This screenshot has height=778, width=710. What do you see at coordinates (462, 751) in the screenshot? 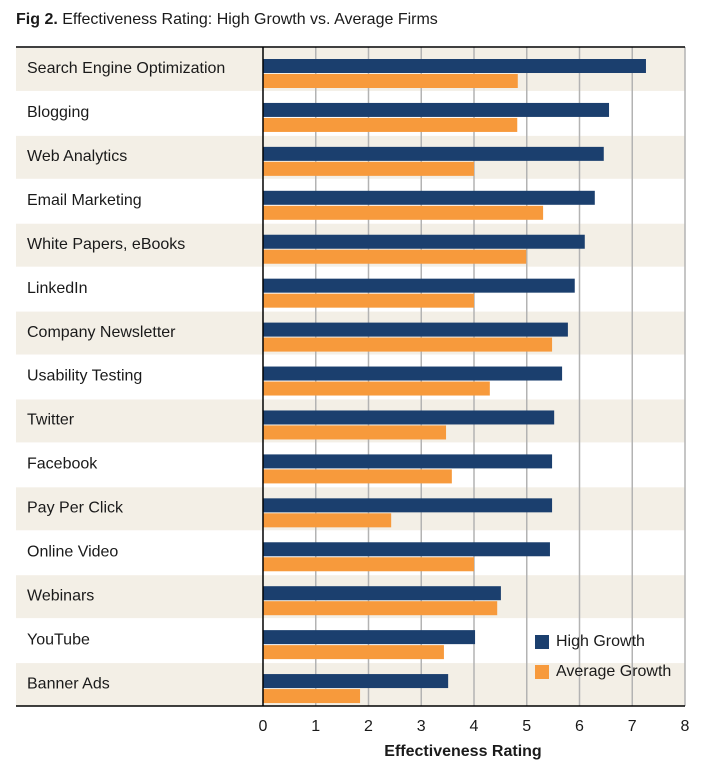
I see `x-axis-label: Effectiveness Rating` at bounding box center [462, 751].